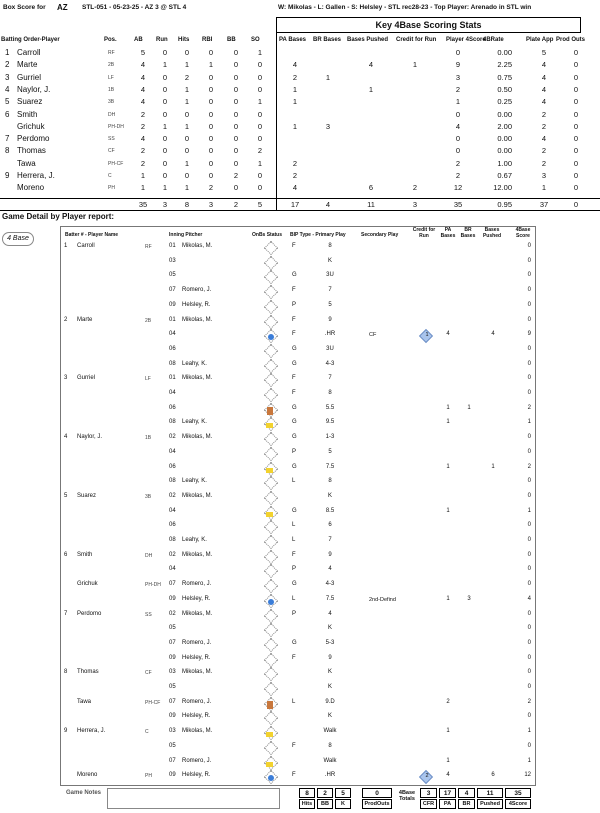 The height and width of the screenshot is (813, 600). Describe the element at coordinates (7, 175) in the screenshot. I see `order-number: 9` at that location.